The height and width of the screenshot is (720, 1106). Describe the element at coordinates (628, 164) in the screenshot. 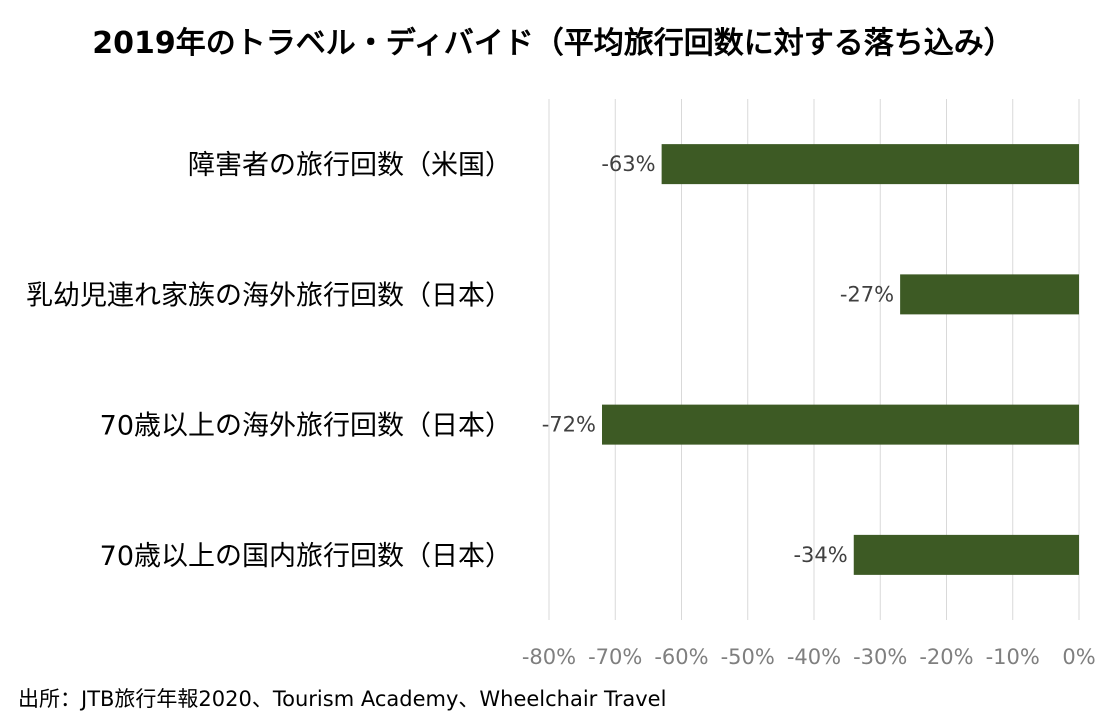

I see `data-label: -63%` at that location.